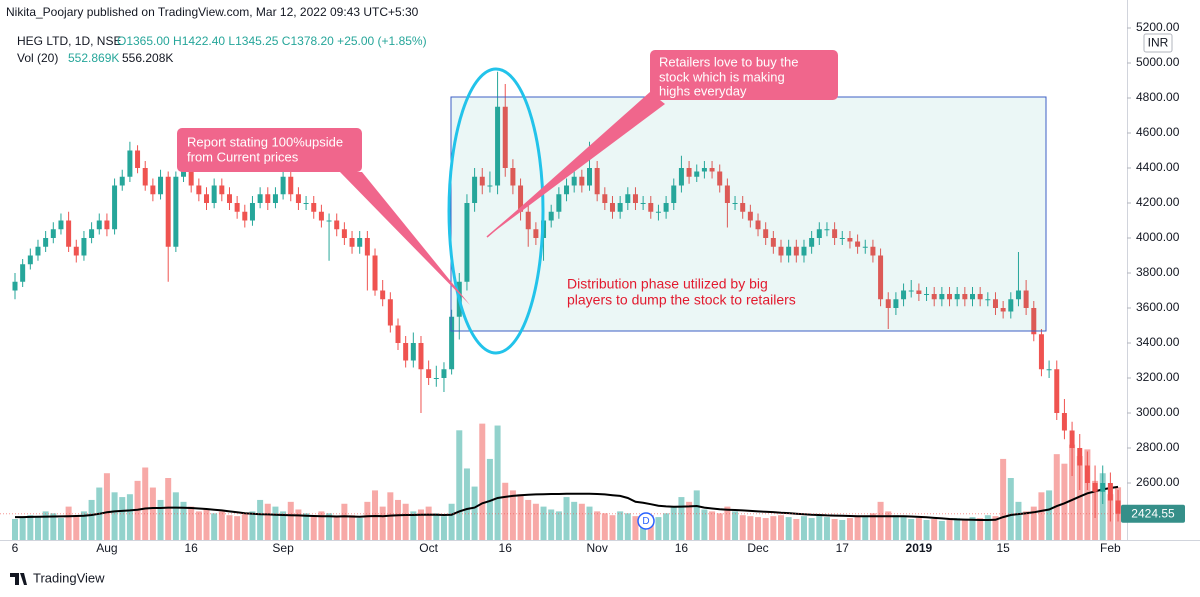 This screenshot has width=1200, height=597. What do you see at coordinates (1110, 548) in the screenshot?
I see `x-tick-label: Feb` at bounding box center [1110, 548].